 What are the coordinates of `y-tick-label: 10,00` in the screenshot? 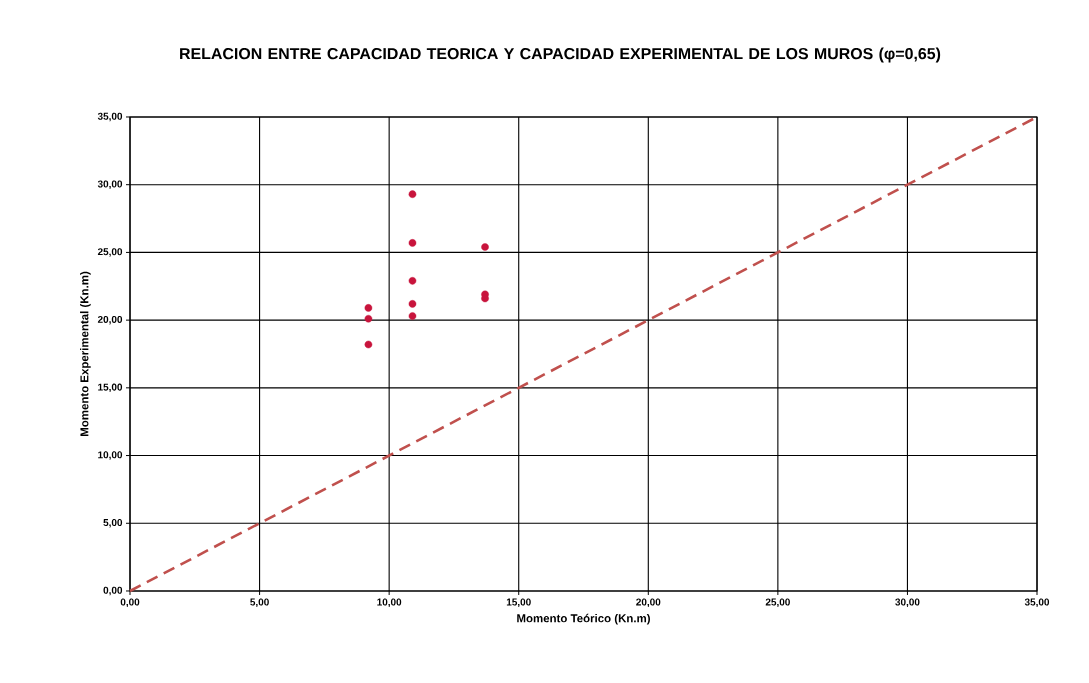 It's located at (110, 455).